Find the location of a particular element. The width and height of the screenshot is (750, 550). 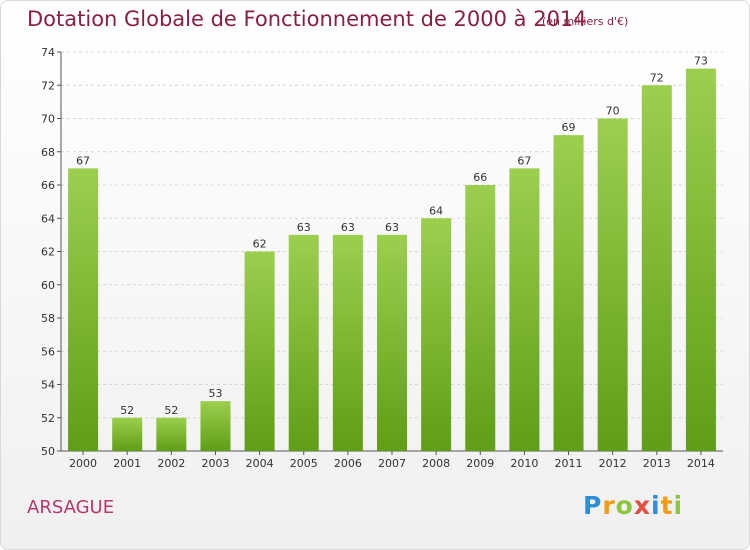

data-label-2001: 52 is located at coordinates (127, 410).